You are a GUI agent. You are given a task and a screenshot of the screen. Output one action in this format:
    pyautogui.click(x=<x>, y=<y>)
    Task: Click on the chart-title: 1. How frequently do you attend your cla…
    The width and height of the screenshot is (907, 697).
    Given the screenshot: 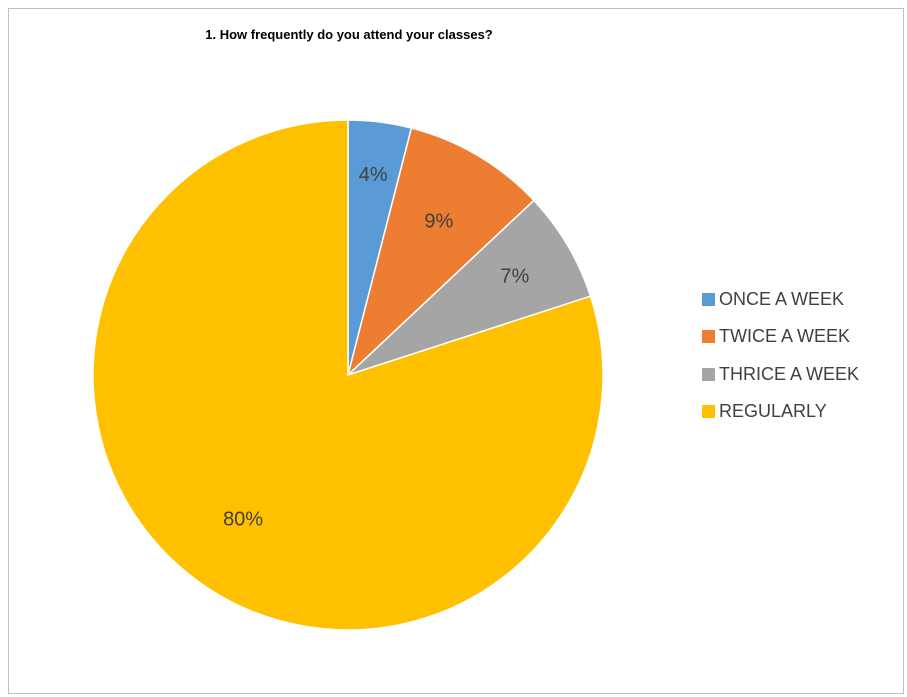 What is the action you would take?
    pyautogui.click(x=349, y=34)
    